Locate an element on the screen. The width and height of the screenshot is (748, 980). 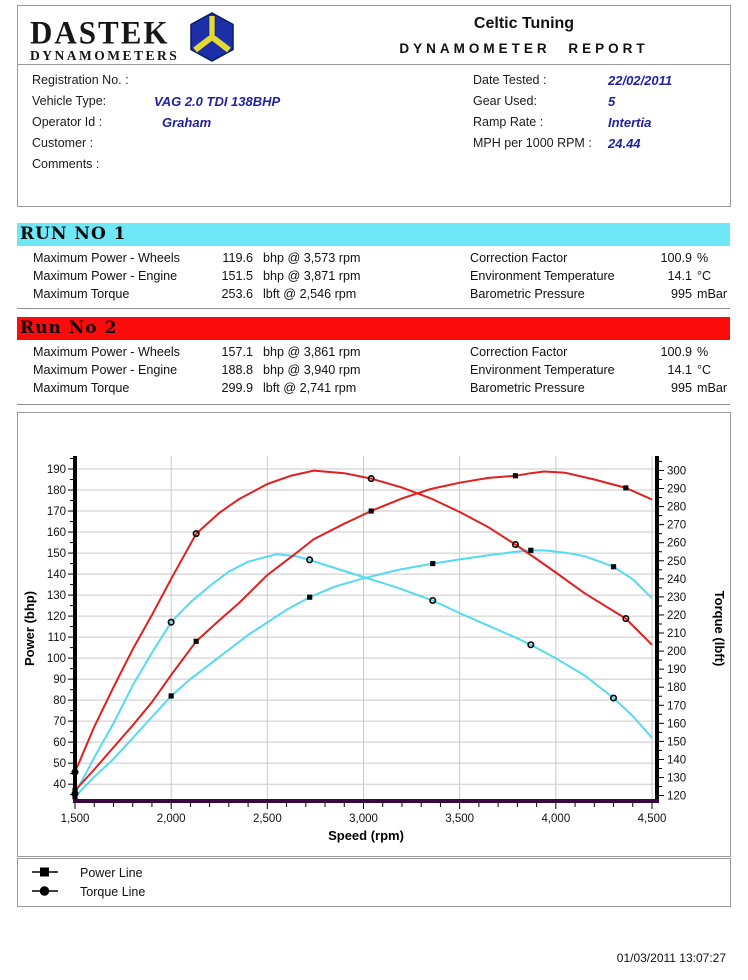
info-row: Comments : is located at coordinates (66, 164).